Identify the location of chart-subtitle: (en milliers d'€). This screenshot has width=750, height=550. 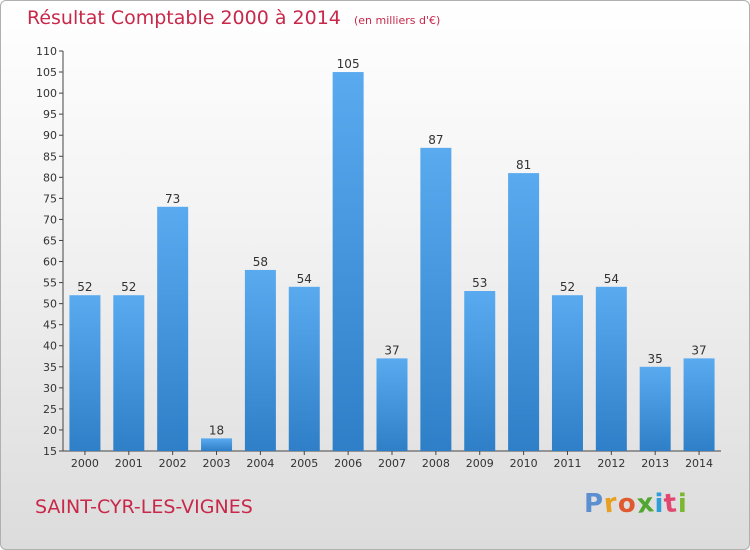
(397, 20).